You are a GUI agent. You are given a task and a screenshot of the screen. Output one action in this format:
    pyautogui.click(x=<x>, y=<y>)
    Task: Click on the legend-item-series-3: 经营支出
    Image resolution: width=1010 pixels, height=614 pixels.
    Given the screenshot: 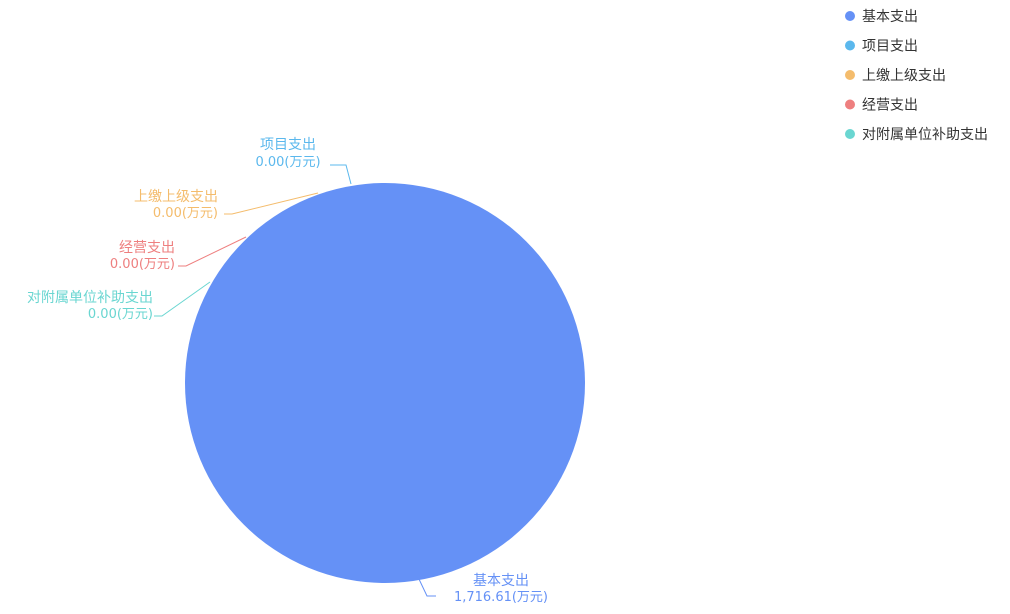 What is the action you would take?
    pyautogui.click(x=881, y=106)
    